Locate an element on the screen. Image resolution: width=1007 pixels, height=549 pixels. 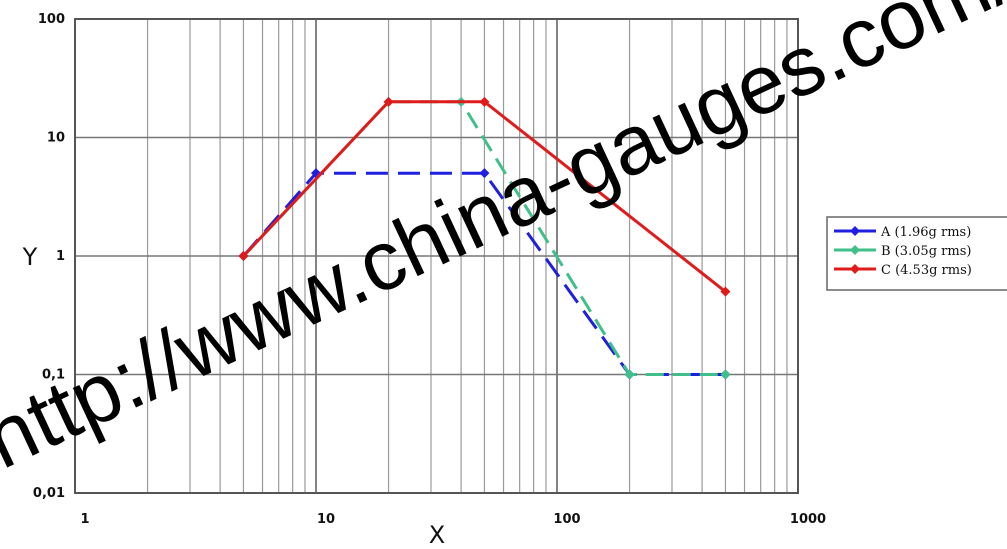
legend-label: A (1.96g rms) is located at coordinates (925, 232).